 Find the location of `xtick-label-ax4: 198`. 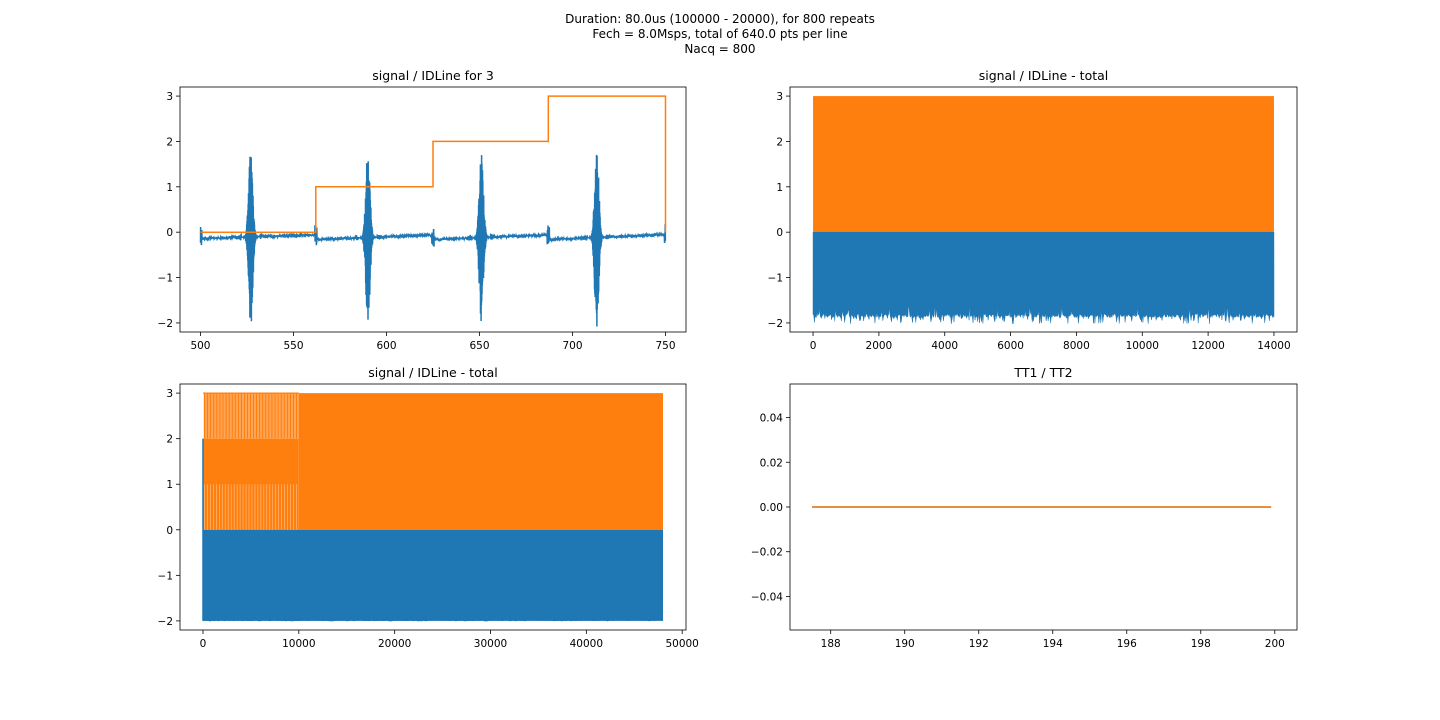

xtick-label-ax4: 198 is located at coordinates (1201, 644).